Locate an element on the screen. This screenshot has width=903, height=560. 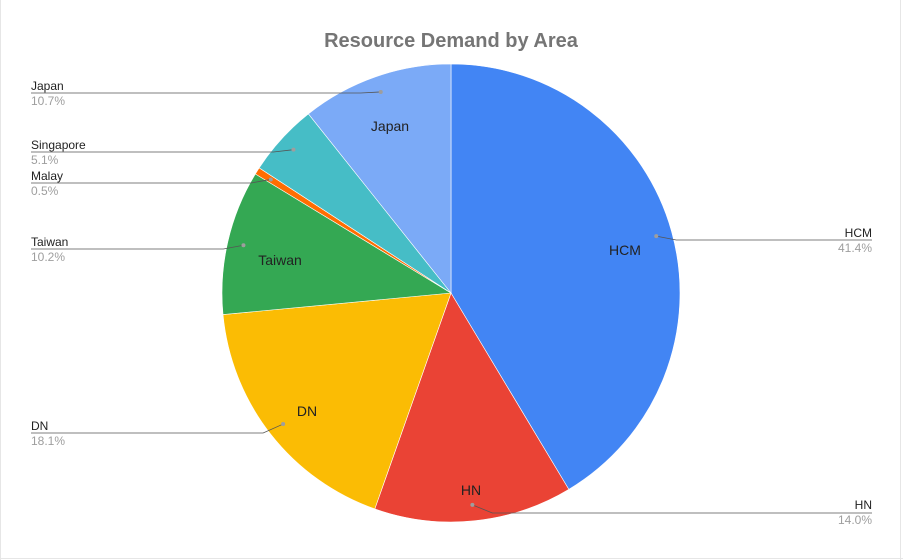
leader-line-hcm is located at coordinates (764, 238).